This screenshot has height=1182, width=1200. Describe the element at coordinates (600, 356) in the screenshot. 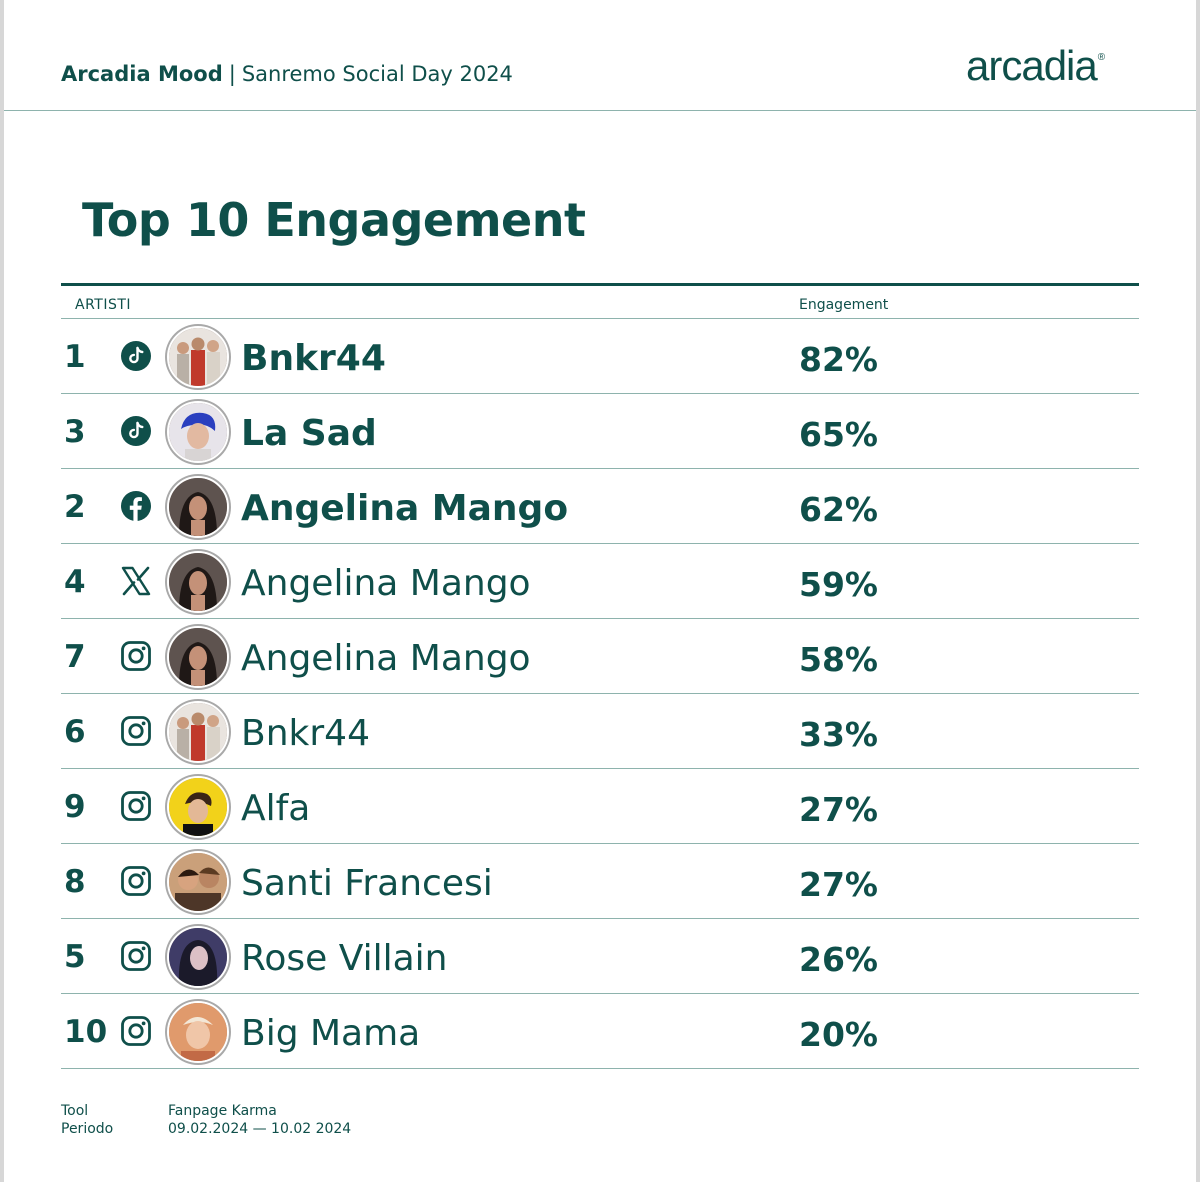

I see `table-row: 1 Bnkr44 82%` at that location.